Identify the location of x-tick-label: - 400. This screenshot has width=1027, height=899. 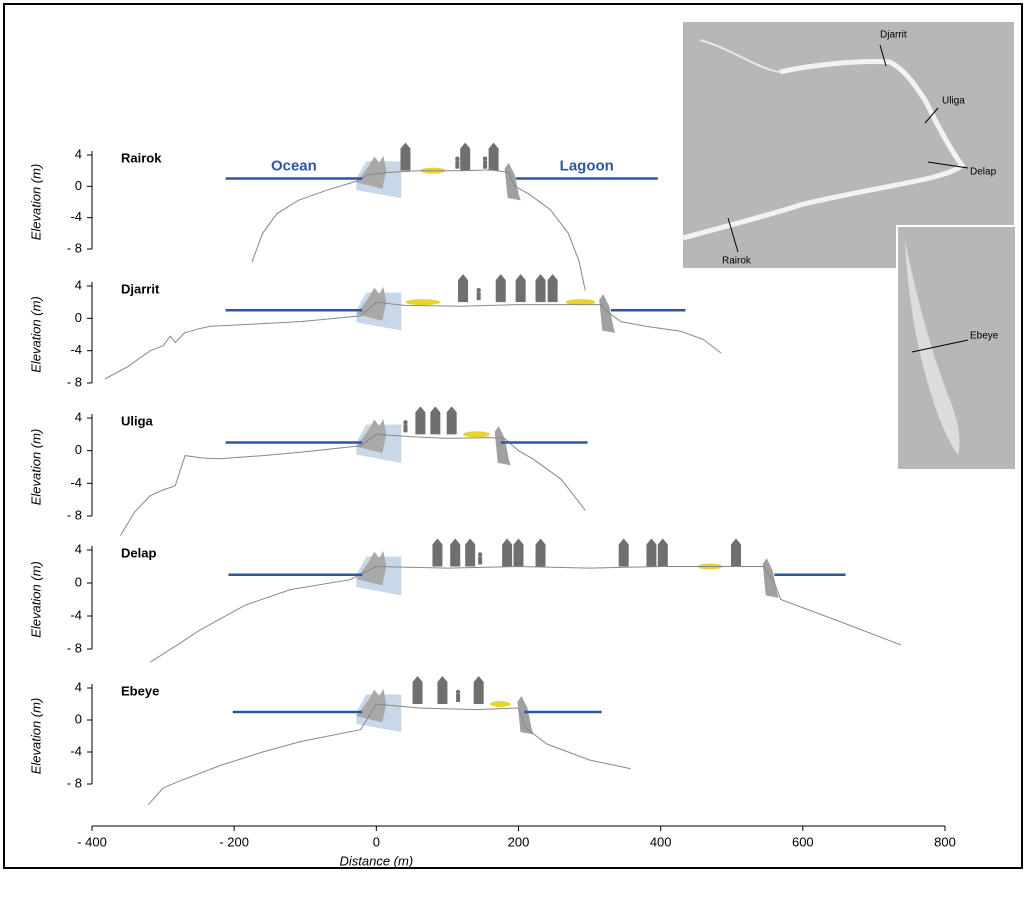
(92, 841).